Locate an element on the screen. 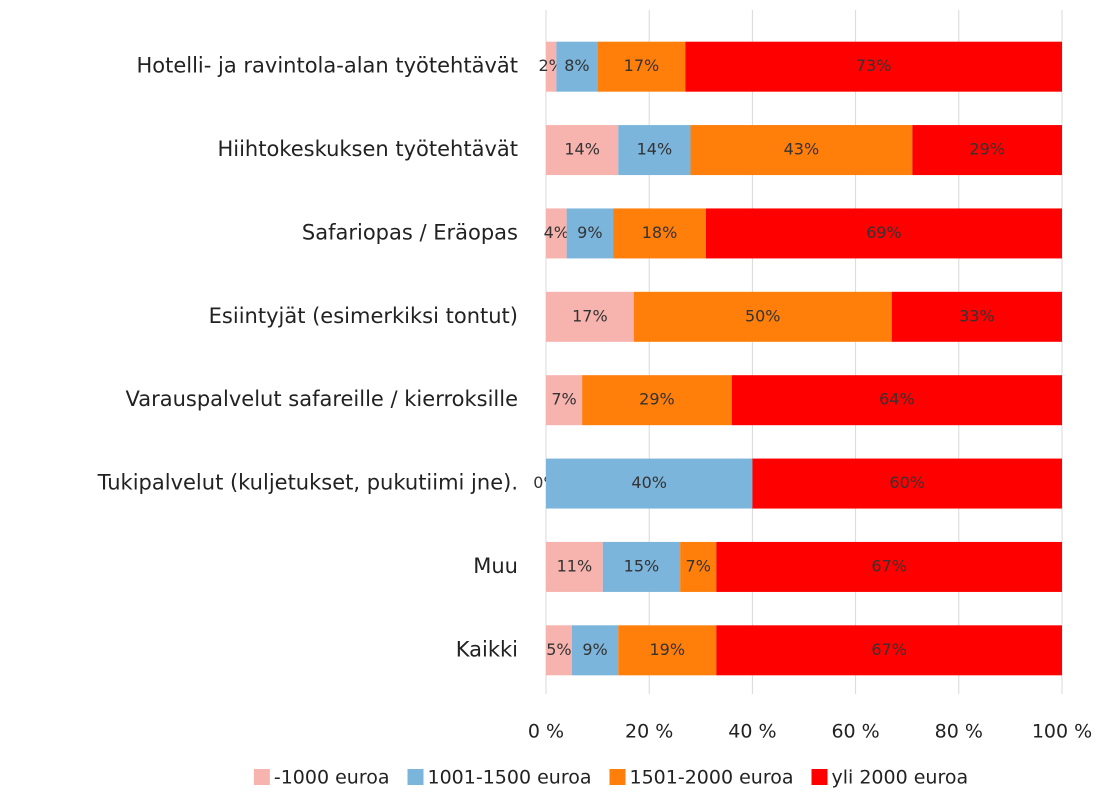  y-tick-label: Muu is located at coordinates (495, 566).